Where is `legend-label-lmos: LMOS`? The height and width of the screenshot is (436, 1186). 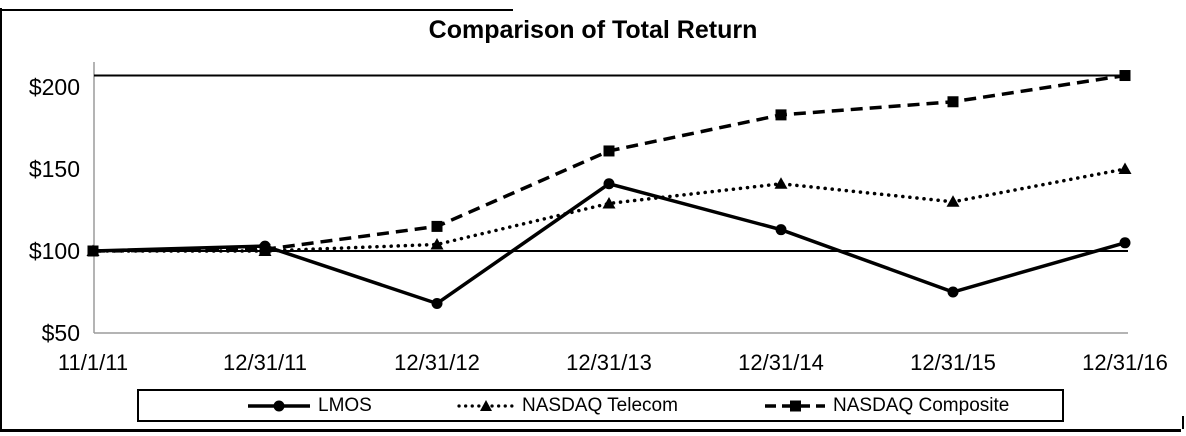
legend-label-lmos: LMOS is located at coordinates (345, 405).